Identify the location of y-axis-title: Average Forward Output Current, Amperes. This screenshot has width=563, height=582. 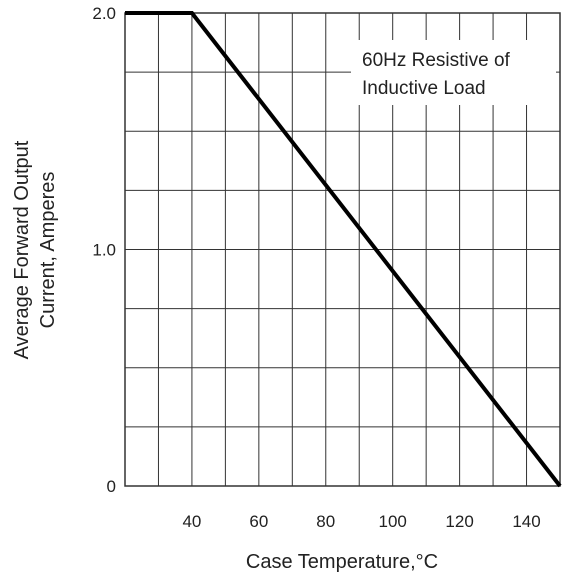
(35, 249).